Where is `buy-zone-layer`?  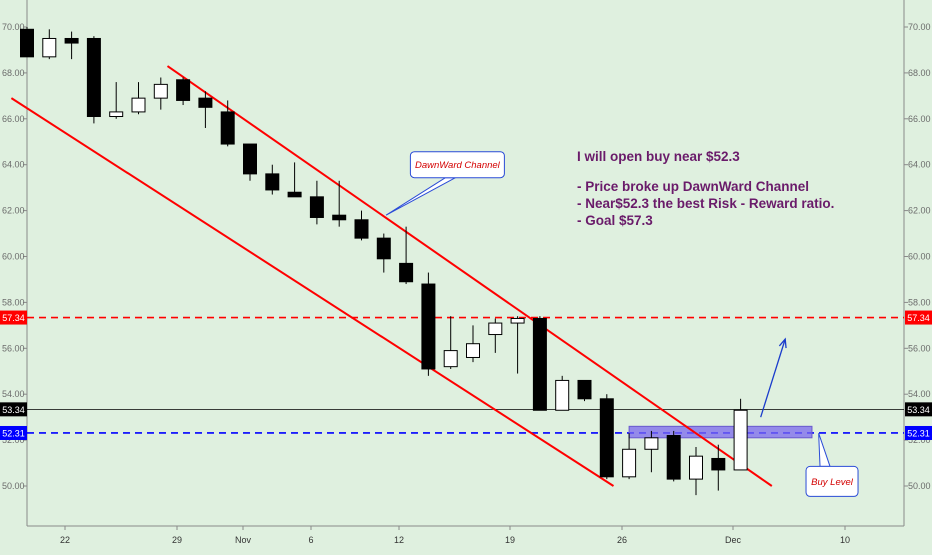 buy-zone-layer is located at coordinates (720, 432).